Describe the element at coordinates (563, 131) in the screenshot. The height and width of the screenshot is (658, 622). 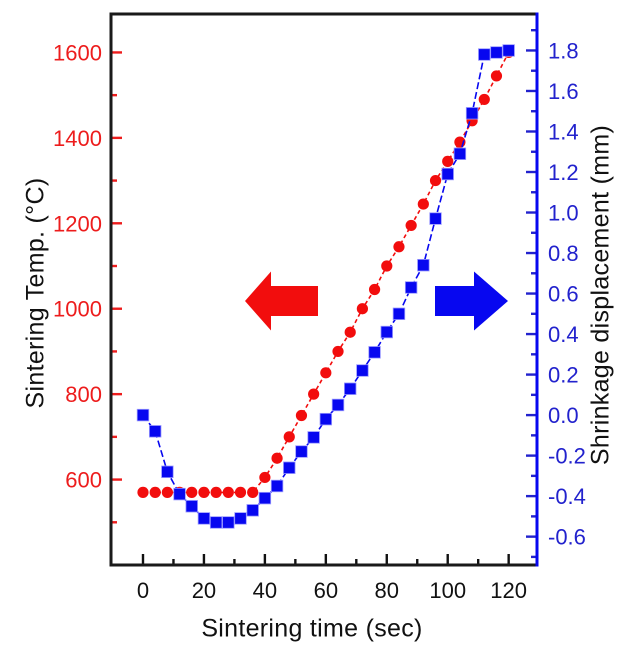
I see `right-tick-label: 1.4` at that location.